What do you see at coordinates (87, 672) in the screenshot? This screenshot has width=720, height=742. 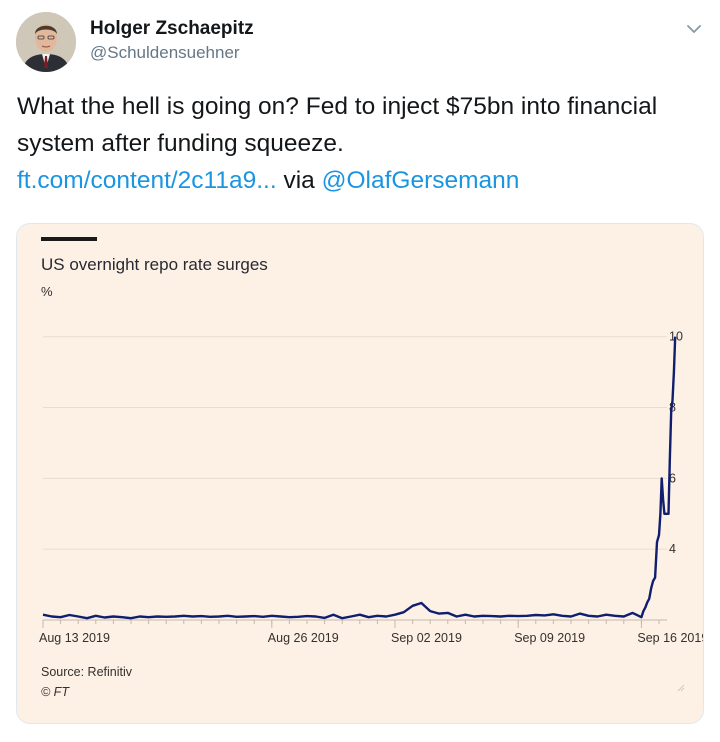 I see `chart-source: Source: Refinitiv` at bounding box center [87, 672].